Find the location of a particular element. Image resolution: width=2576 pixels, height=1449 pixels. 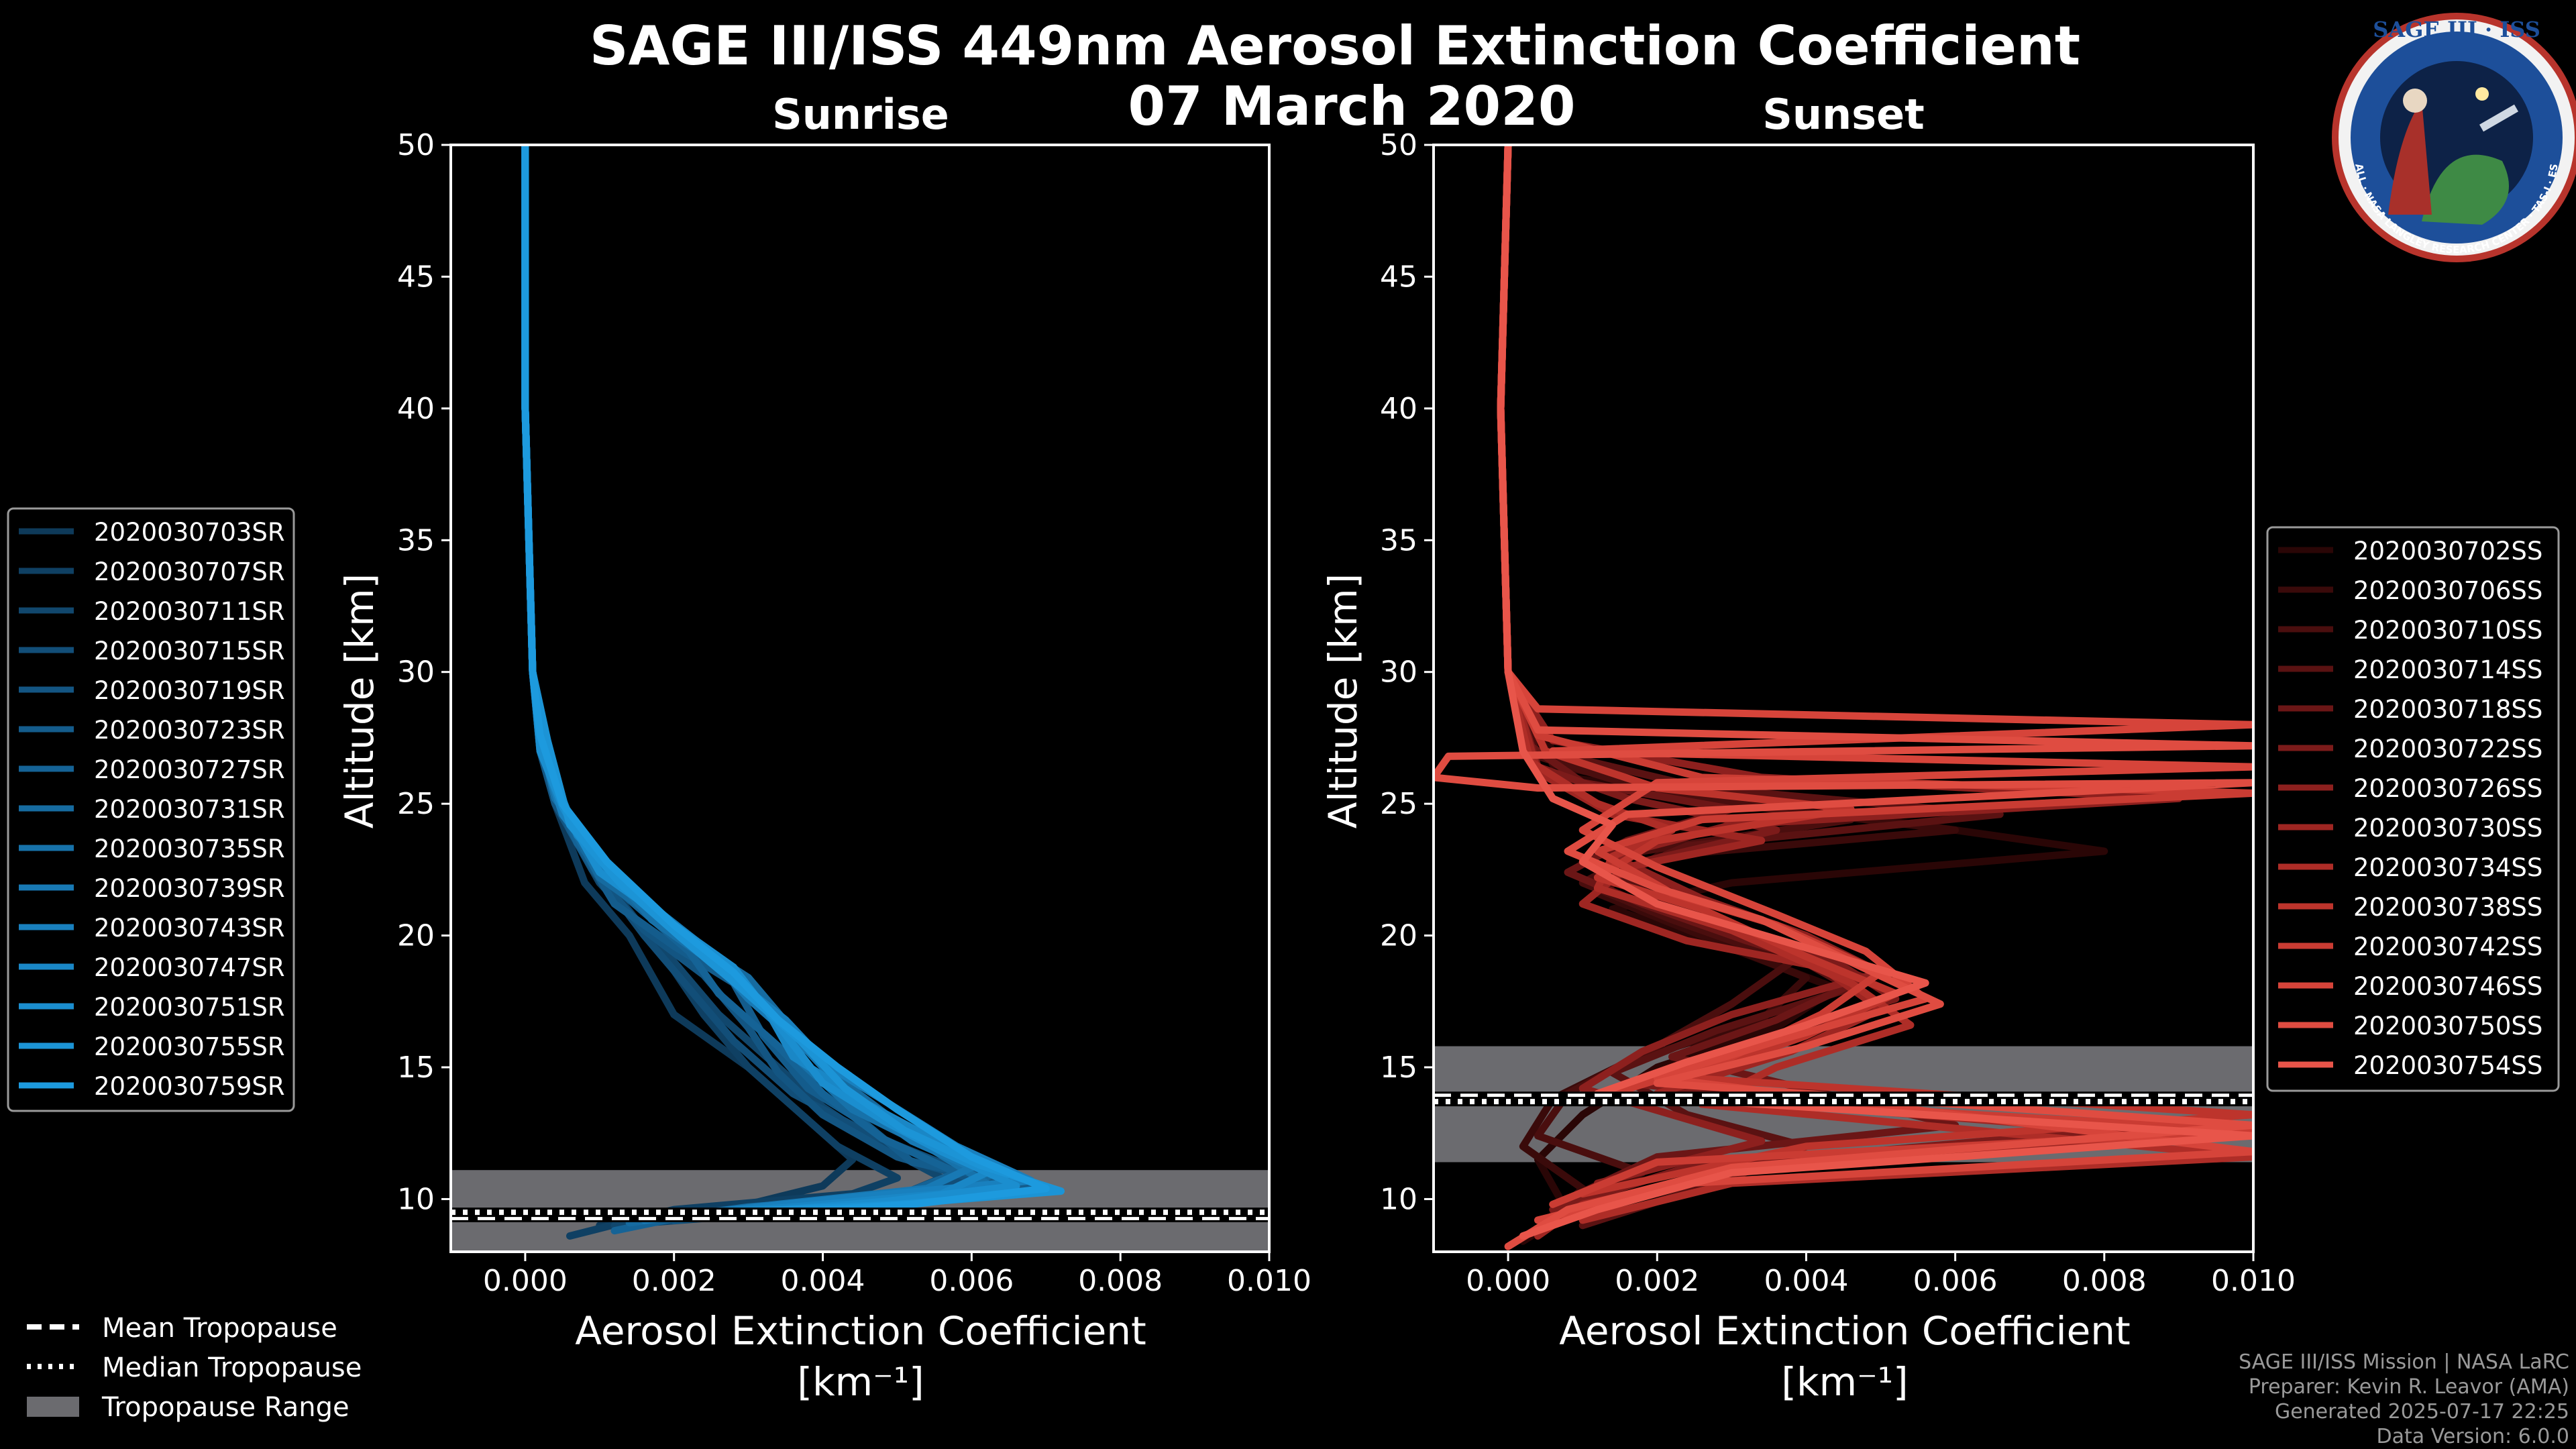

sunrise-x-tick-label-5: 0.010 is located at coordinates (1269, 1281).